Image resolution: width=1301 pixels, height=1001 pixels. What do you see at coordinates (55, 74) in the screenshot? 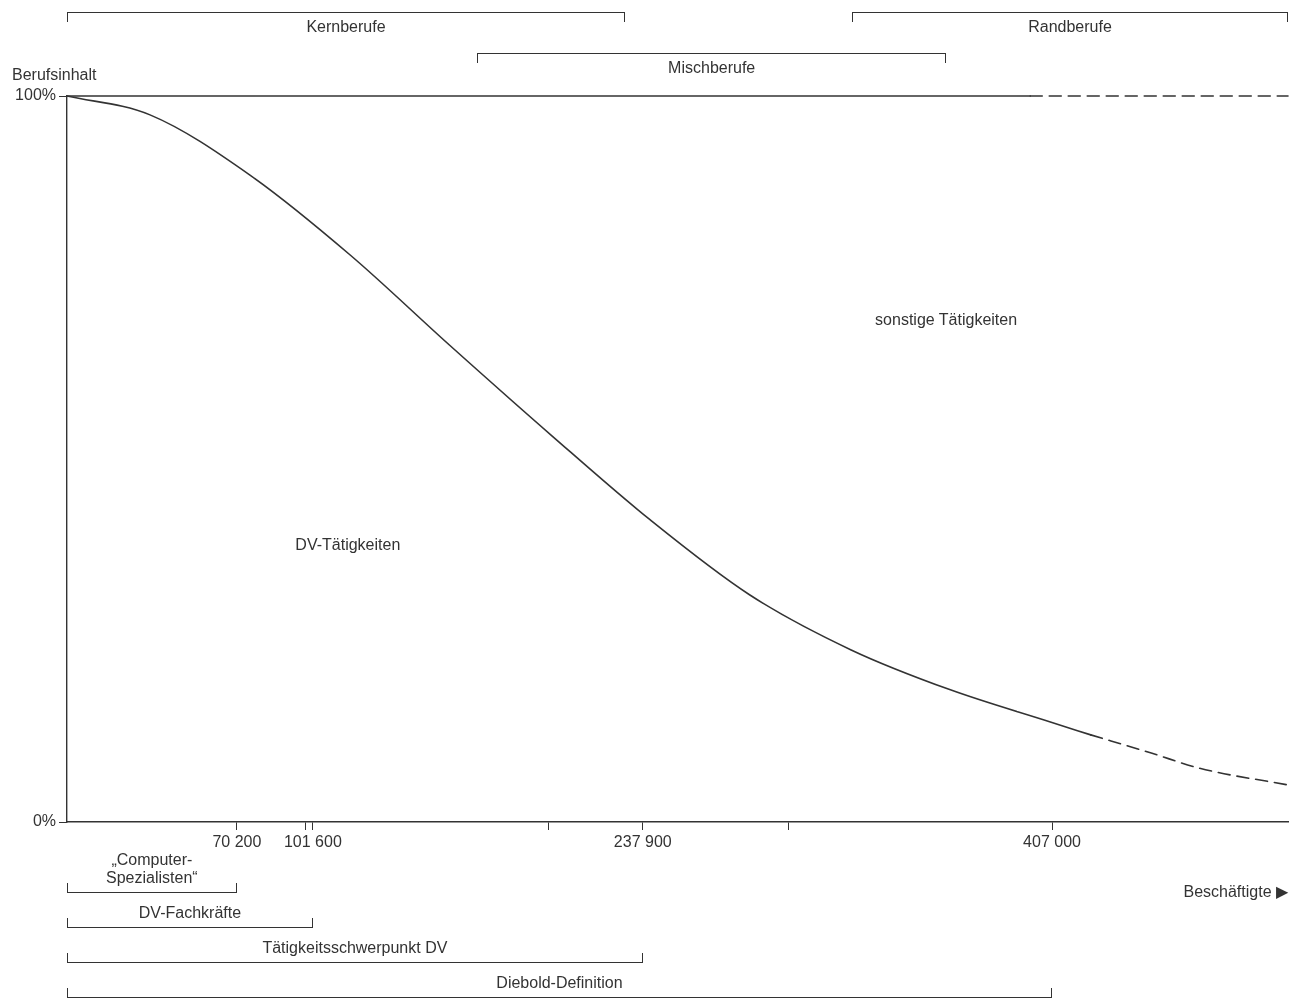
I see `y-axis-title: Berufsinhalt` at bounding box center [55, 74].